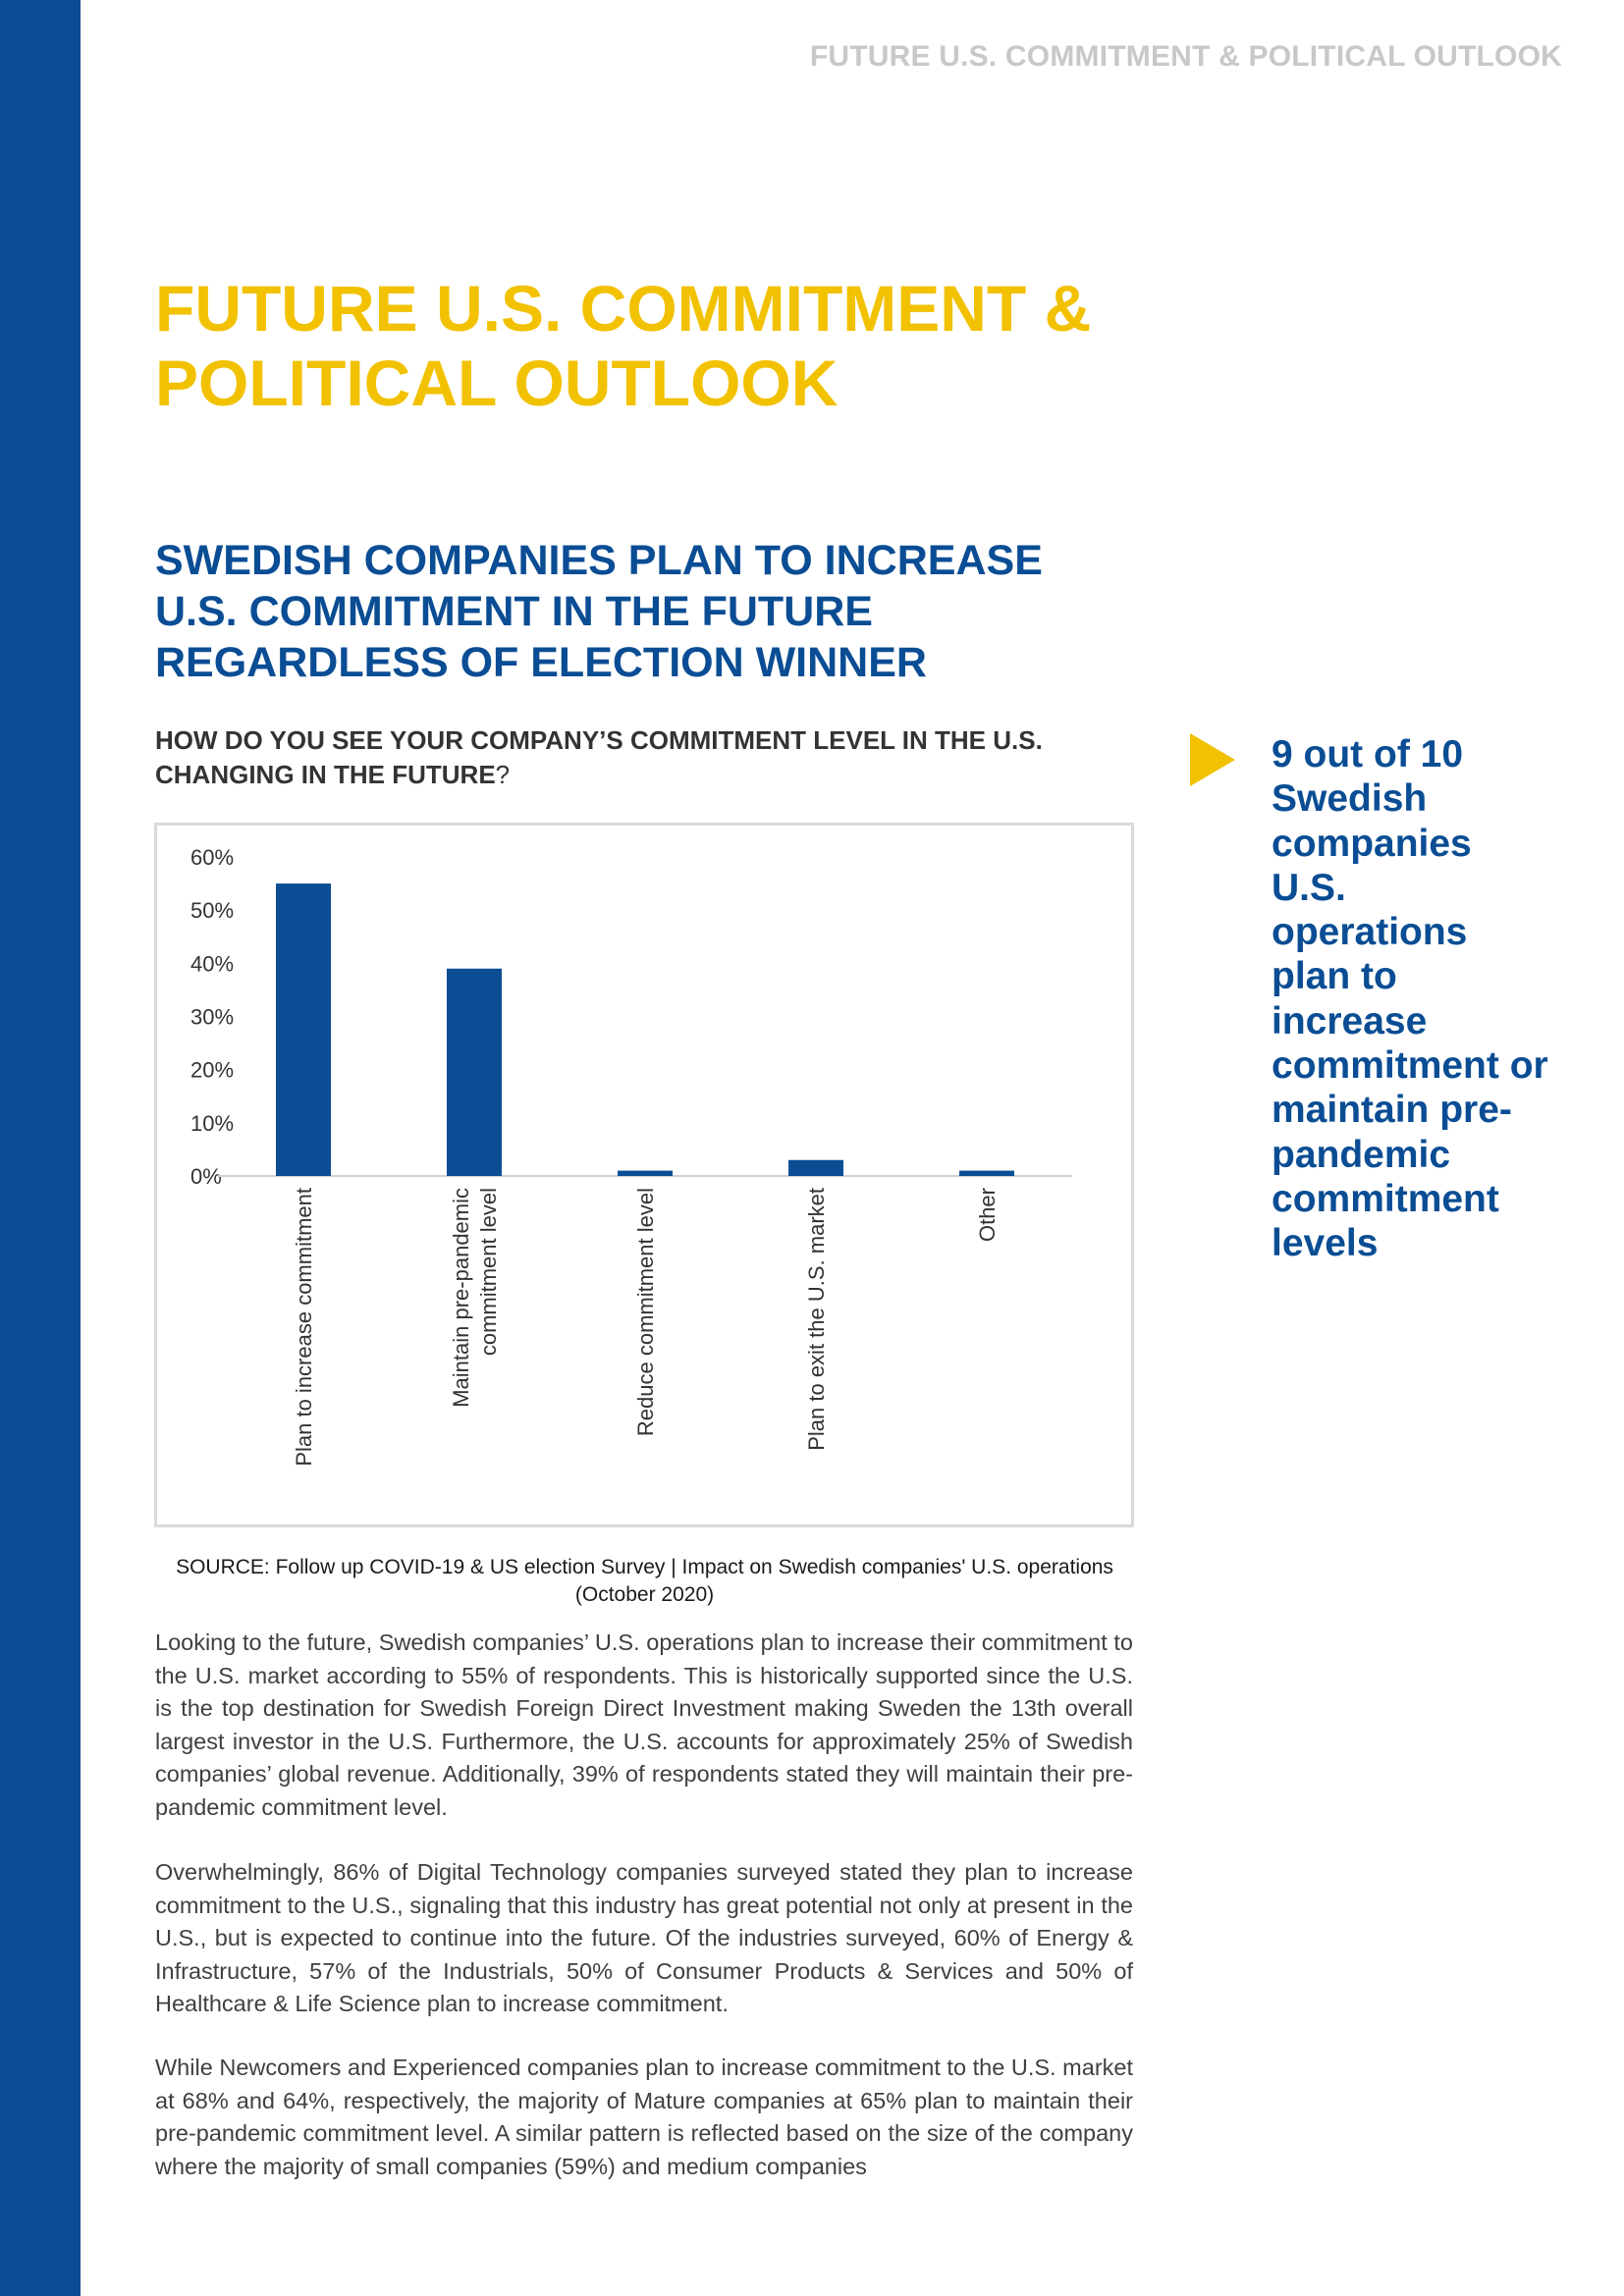  I want to click on y-tick-label: 50%, so click(212, 910).